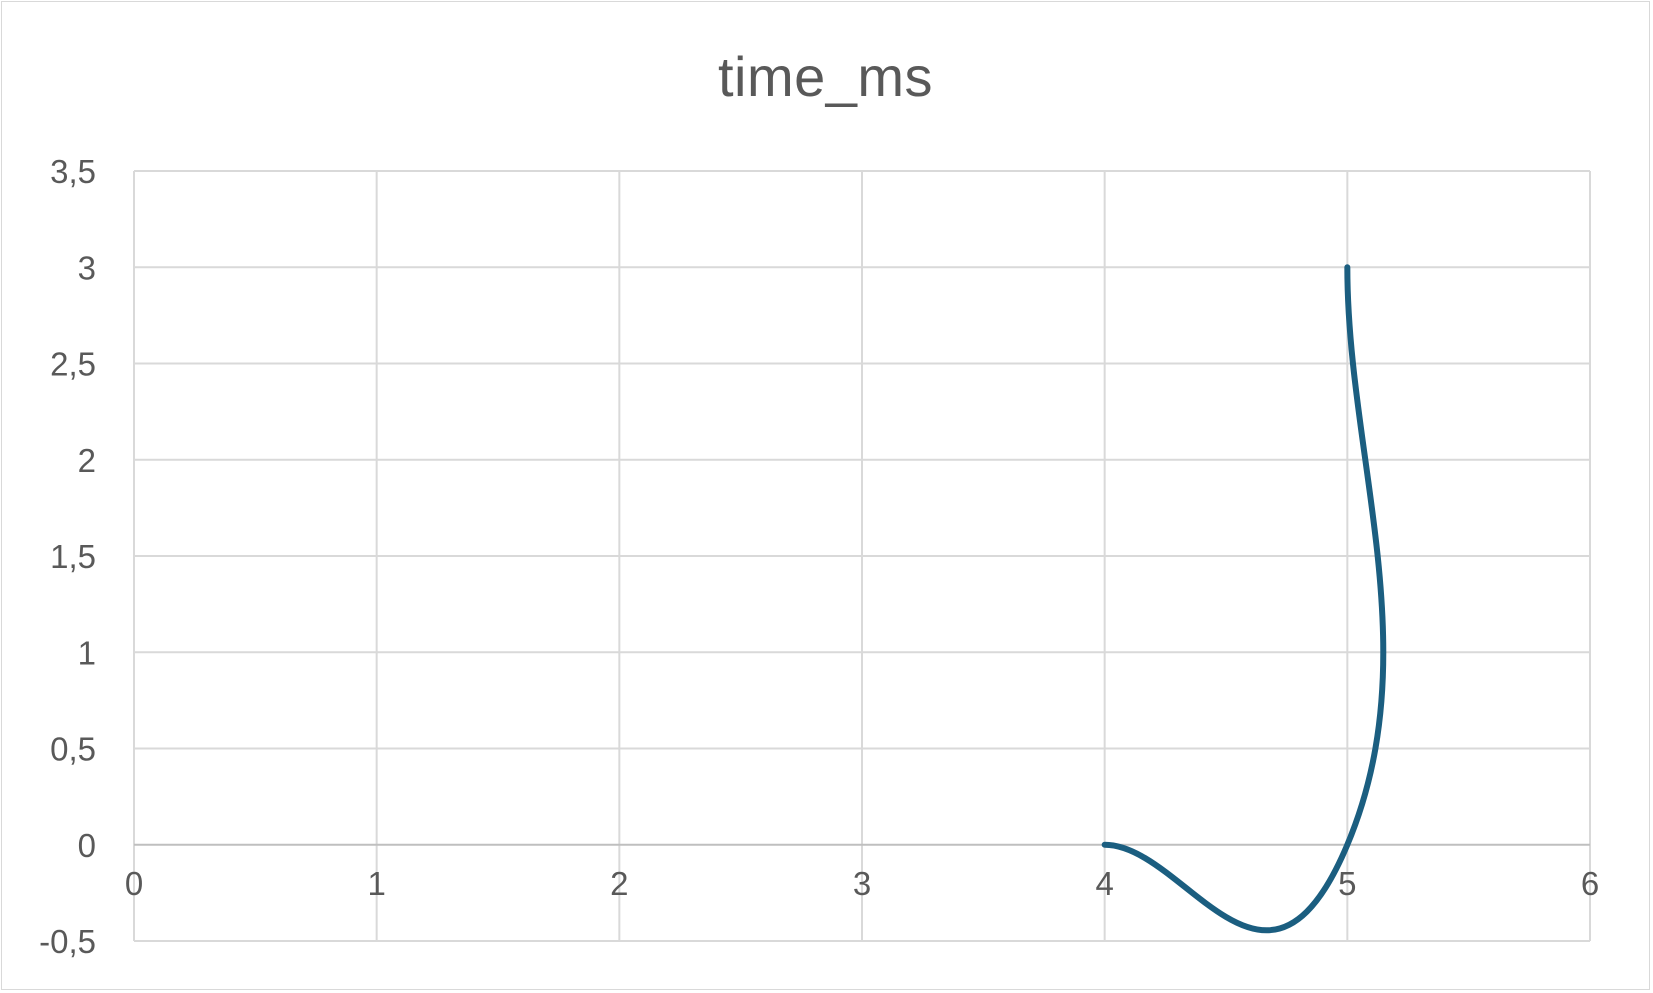  Describe the element at coordinates (862, 883) in the screenshot. I see `x-tick-label: 3` at that location.